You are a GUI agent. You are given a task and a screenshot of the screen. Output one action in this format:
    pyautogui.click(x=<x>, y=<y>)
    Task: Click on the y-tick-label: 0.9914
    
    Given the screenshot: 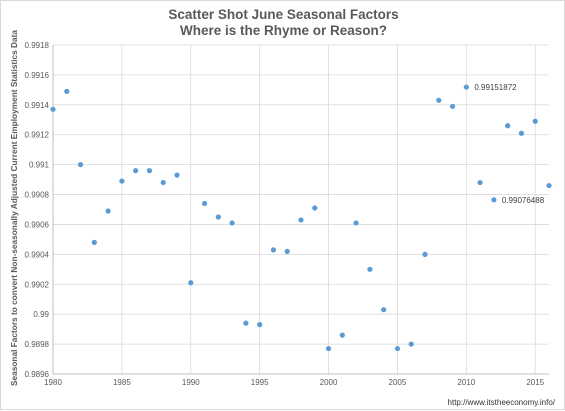 What is the action you would take?
    pyautogui.click(x=37, y=105)
    